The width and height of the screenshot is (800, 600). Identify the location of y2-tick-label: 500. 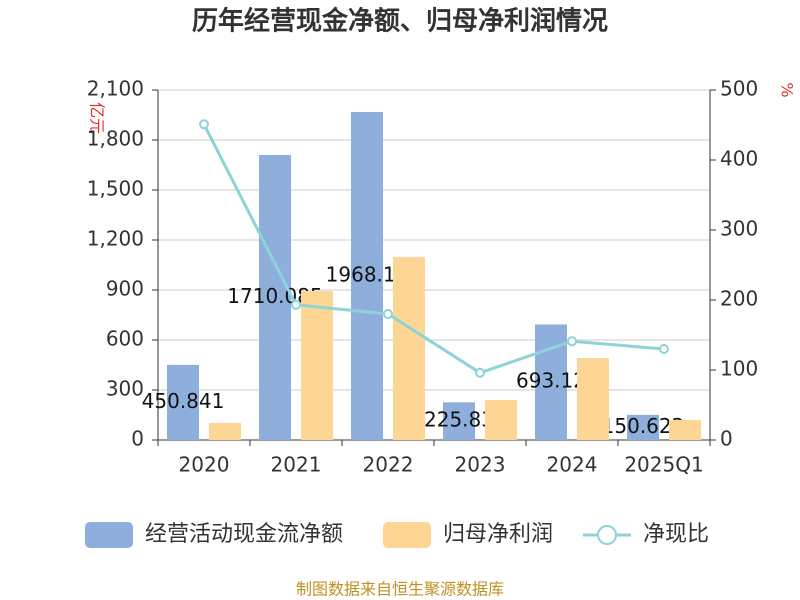
(739, 89).